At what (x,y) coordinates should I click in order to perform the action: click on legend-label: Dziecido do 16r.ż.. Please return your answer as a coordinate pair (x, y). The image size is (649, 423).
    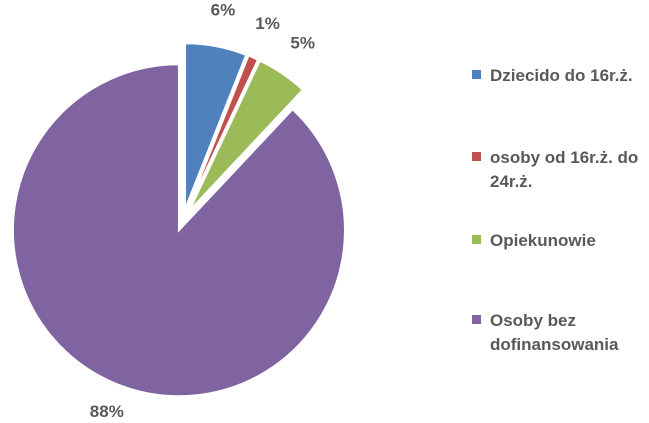
    Looking at the image, I should click on (561, 75).